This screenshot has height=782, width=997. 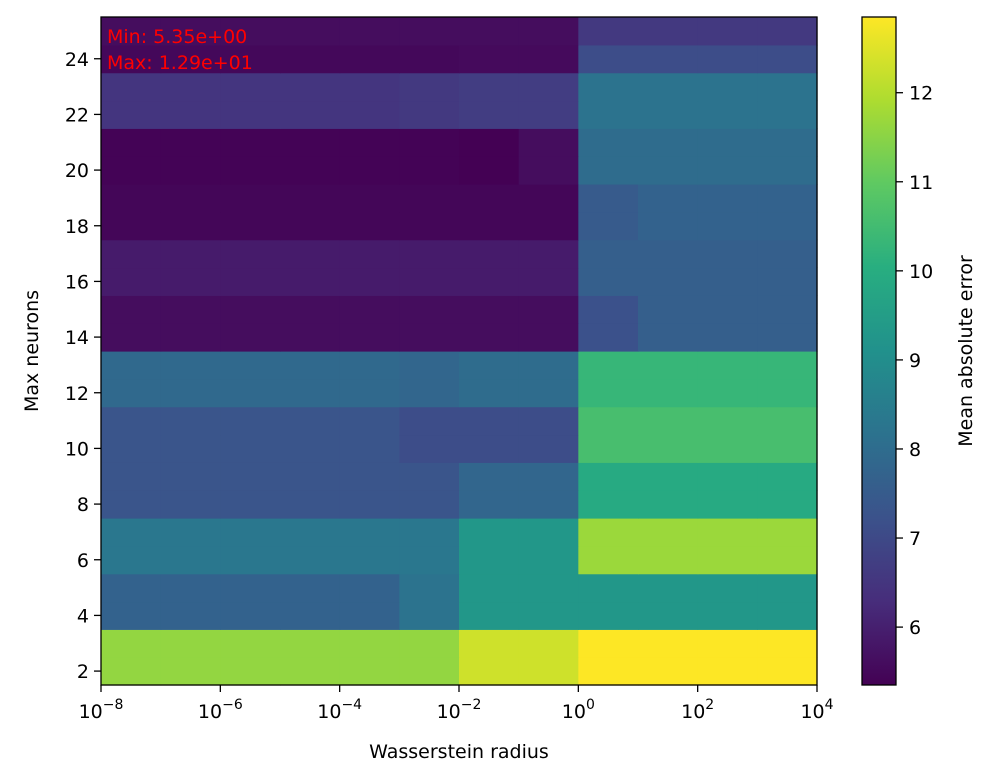 What do you see at coordinates (77, 282) in the screenshot?
I see `y-tick-label: 16` at bounding box center [77, 282].